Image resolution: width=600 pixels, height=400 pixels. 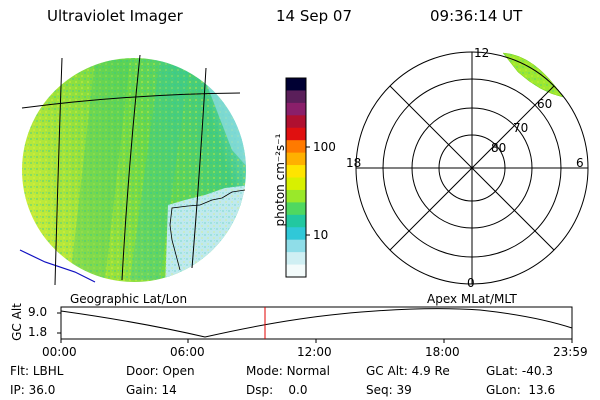 What do you see at coordinates (288, 371) in the screenshot?
I see `status-mode: Mode: Normal` at bounding box center [288, 371].